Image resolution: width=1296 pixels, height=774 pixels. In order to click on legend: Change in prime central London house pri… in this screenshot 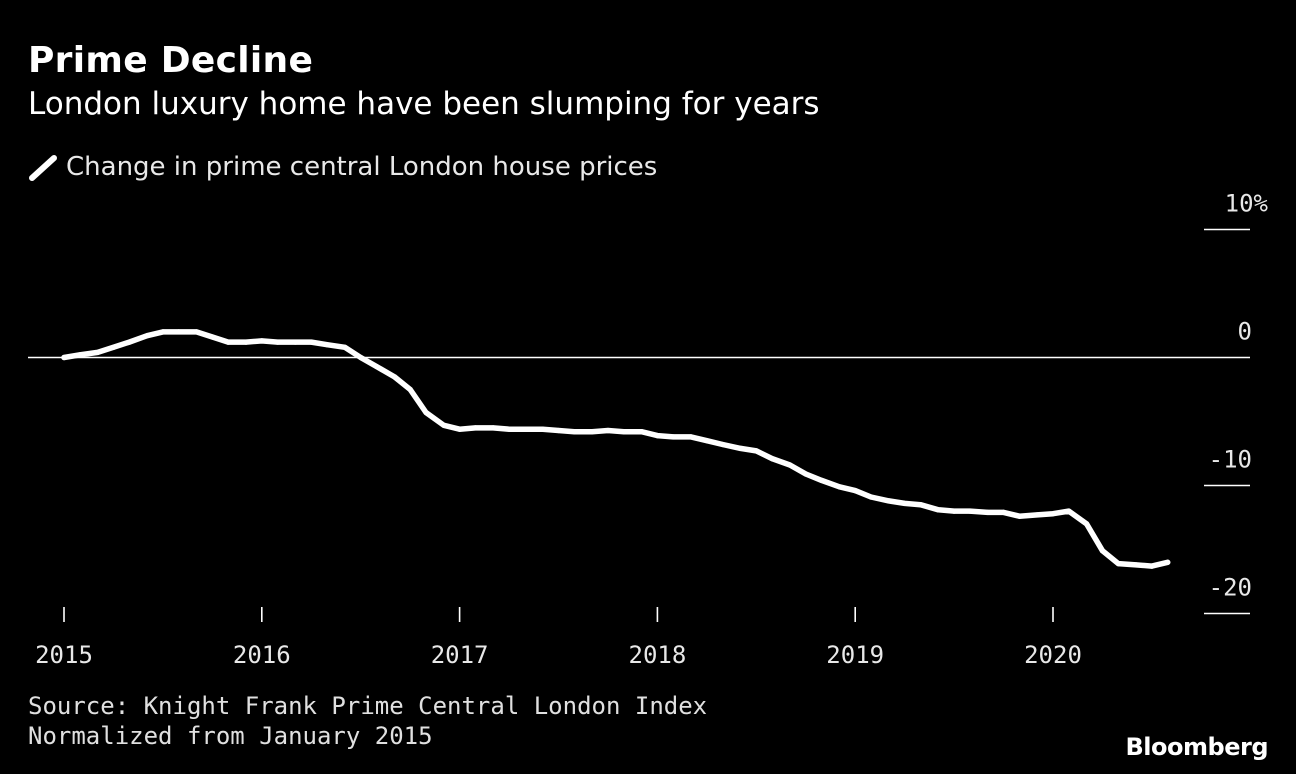, I will do `click(342, 167)`.